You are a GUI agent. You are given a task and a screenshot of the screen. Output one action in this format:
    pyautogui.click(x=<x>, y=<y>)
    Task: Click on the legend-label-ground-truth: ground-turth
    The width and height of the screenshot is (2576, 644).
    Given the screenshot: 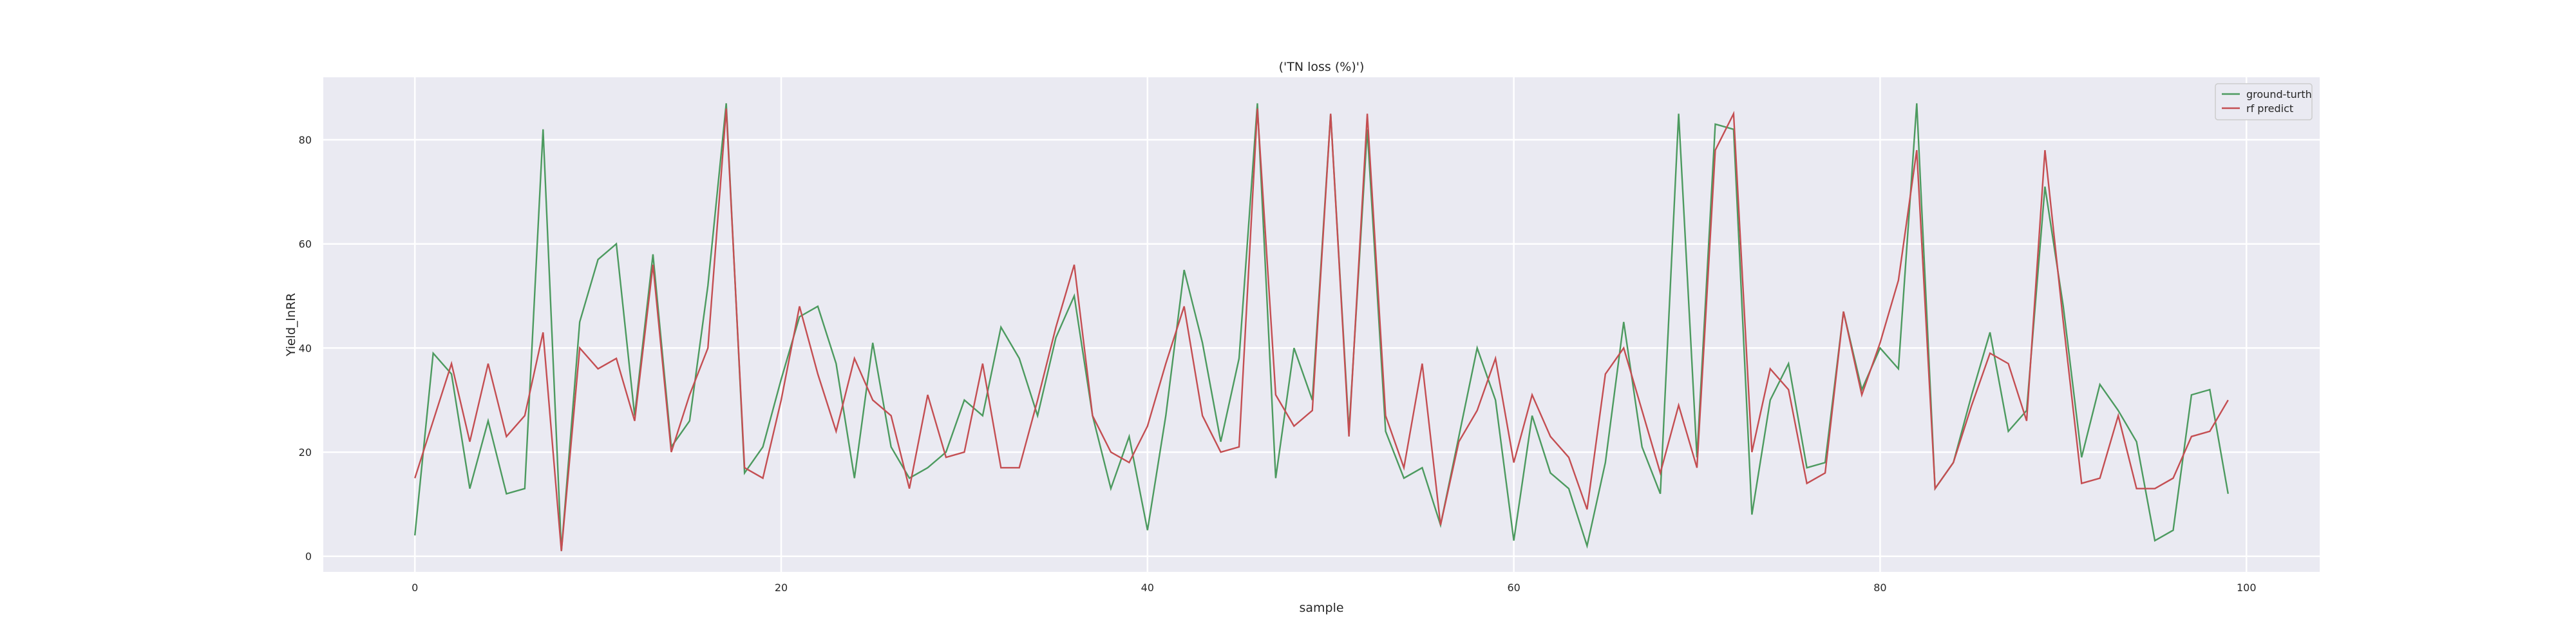 What is the action you would take?
    pyautogui.click(x=2279, y=94)
    